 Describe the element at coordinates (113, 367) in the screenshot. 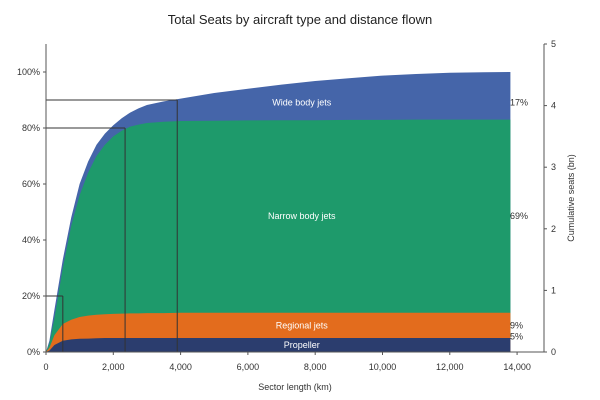

I see `x-tick-label: 2,000` at that location.